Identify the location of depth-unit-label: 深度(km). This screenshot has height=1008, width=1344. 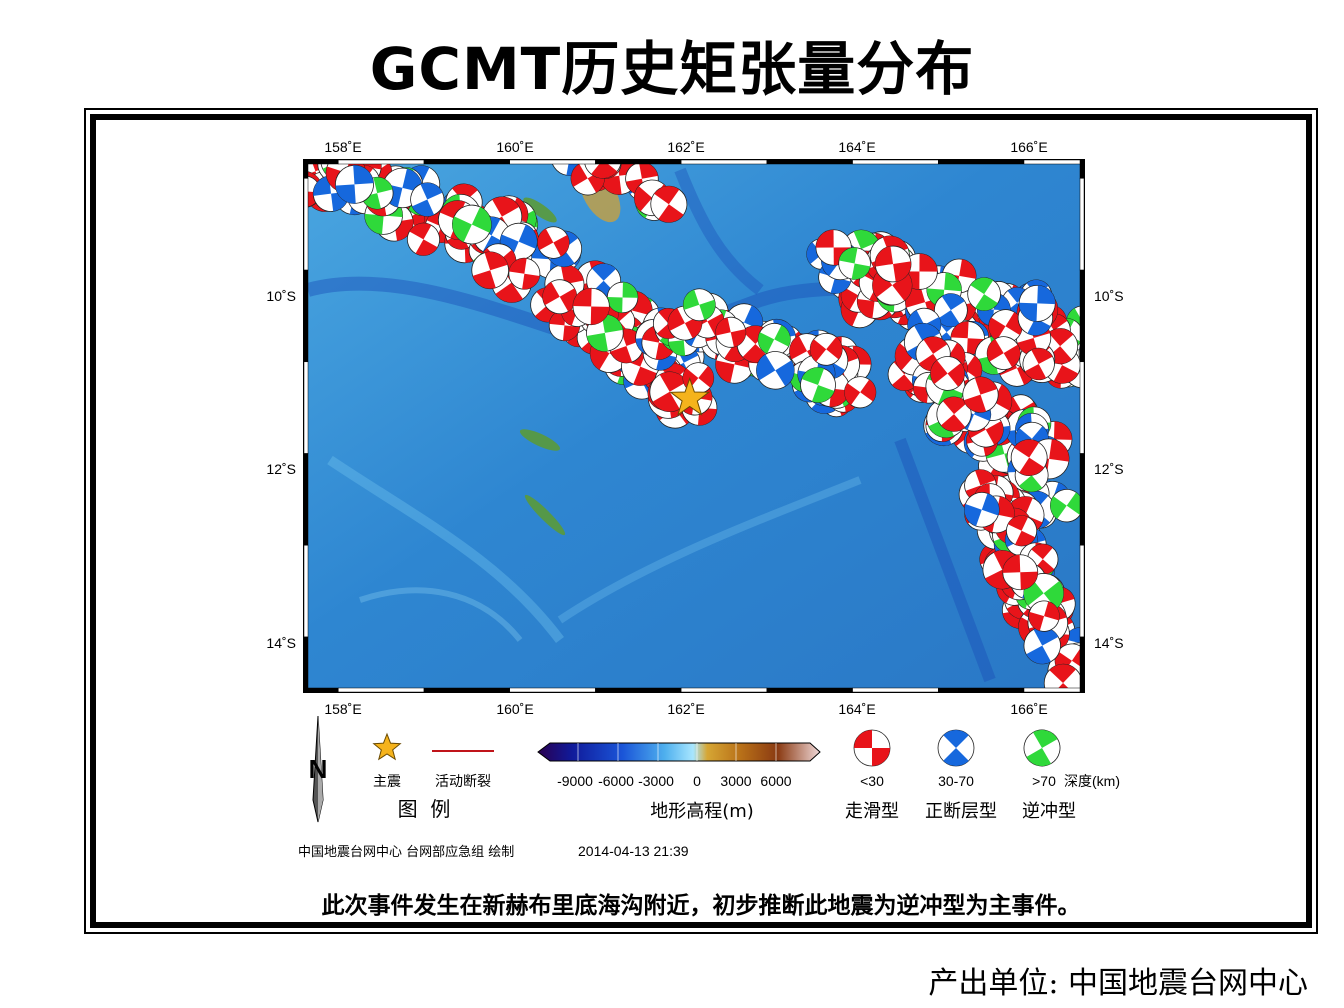
(1092, 781).